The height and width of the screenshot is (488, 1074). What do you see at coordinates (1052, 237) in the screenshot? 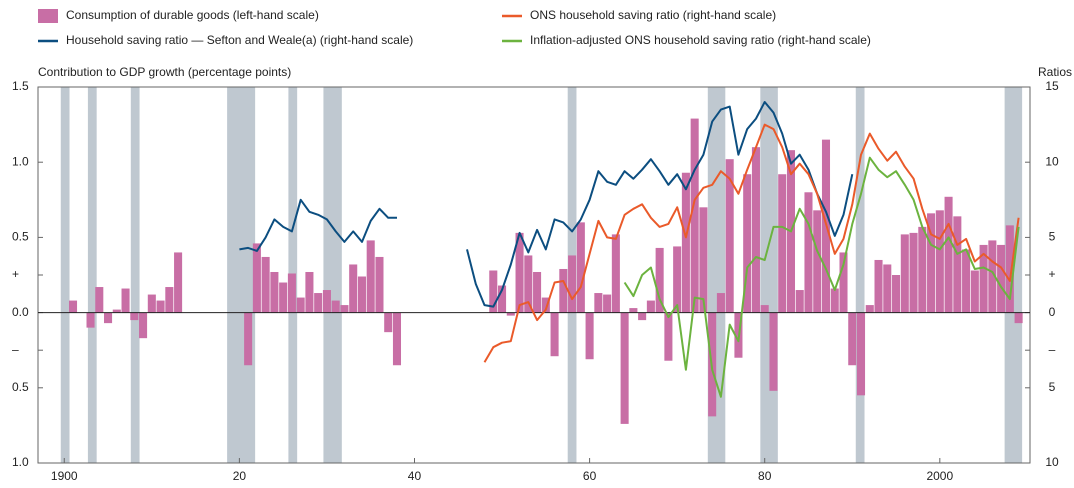
I see `y2-tick-label: 5` at bounding box center [1052, 237].